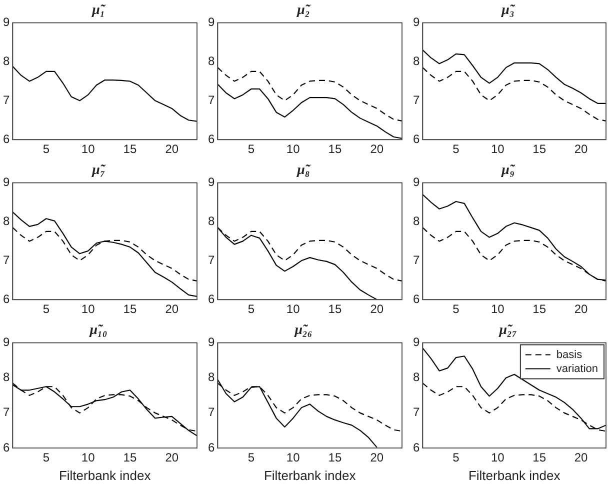  I want to click on chart-title: μ̃₃, so click(508, 10).